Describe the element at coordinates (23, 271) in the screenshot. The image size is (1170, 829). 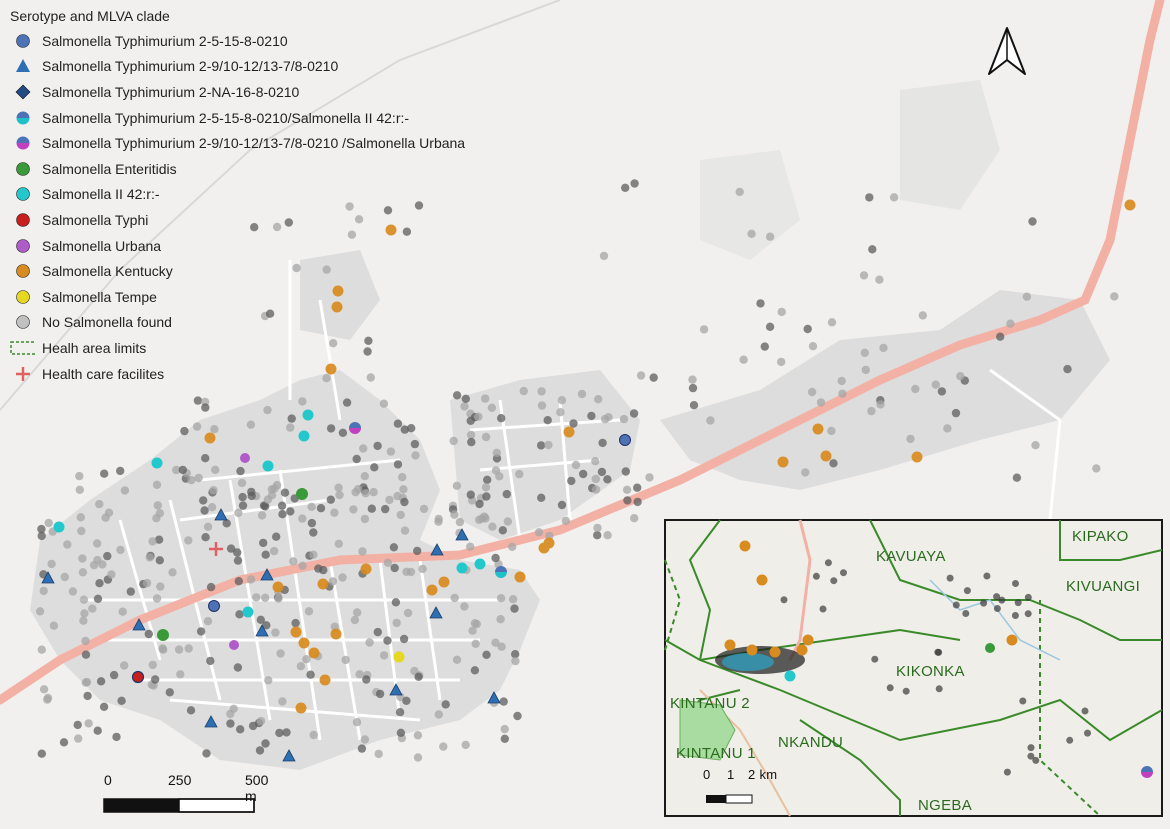
I see `legend-symbol-circle-icon` at that location.